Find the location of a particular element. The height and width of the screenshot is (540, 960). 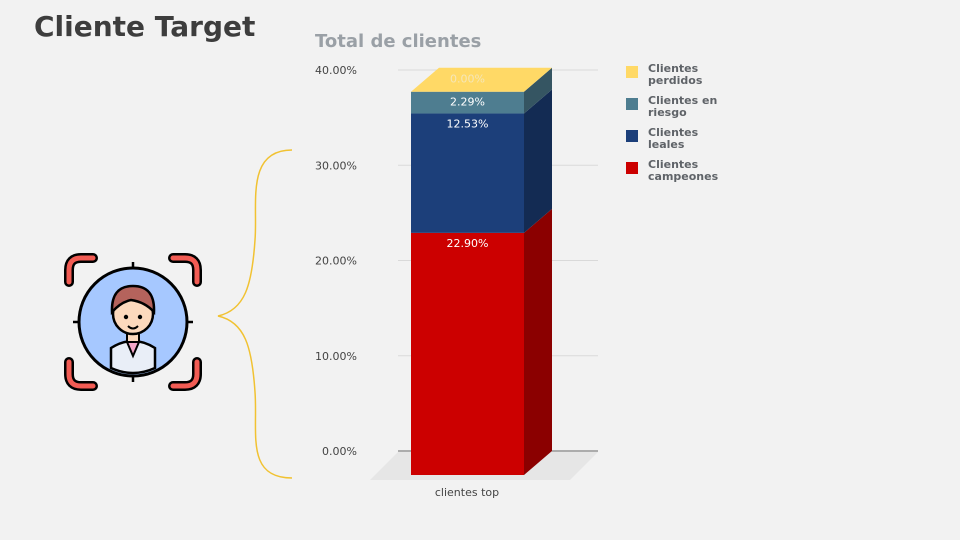

bar-segment-clientes-leales is located at coordinates (481, 161).